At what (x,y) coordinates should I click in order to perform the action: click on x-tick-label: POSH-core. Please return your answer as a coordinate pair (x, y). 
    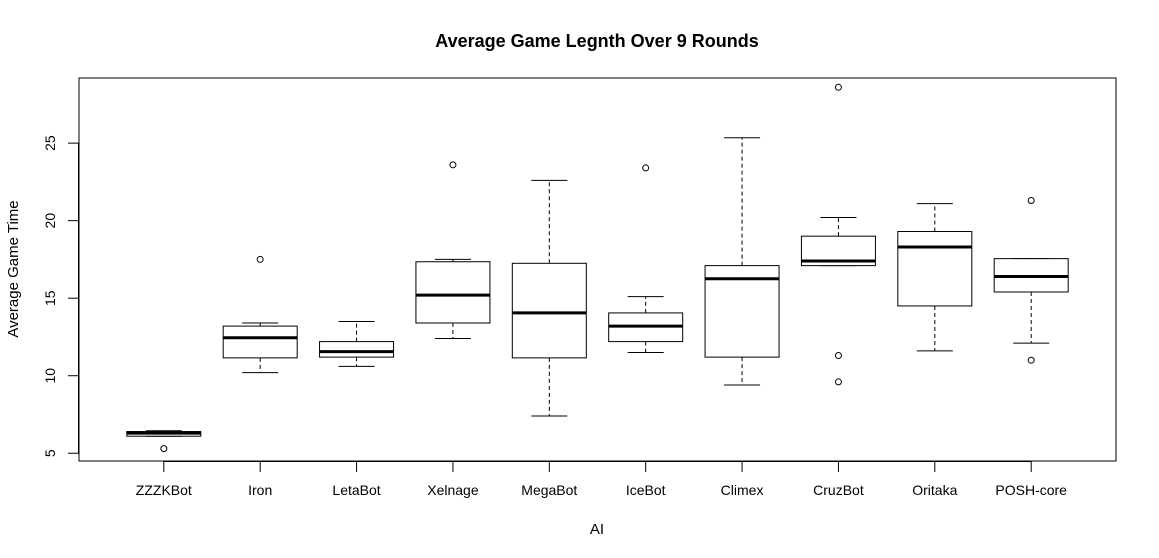
    Looking at the image, I should click on (1031, 490).